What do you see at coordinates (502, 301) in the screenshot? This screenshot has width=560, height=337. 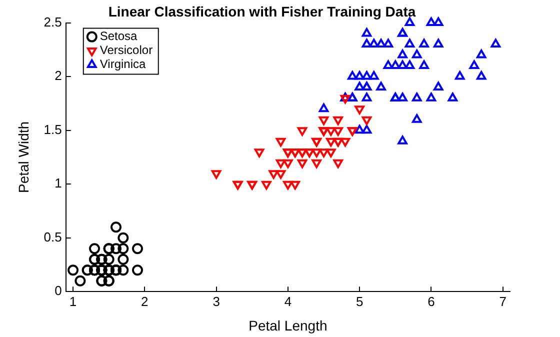 I see `x-tick-label: 7` at bounding box center [502, 301].